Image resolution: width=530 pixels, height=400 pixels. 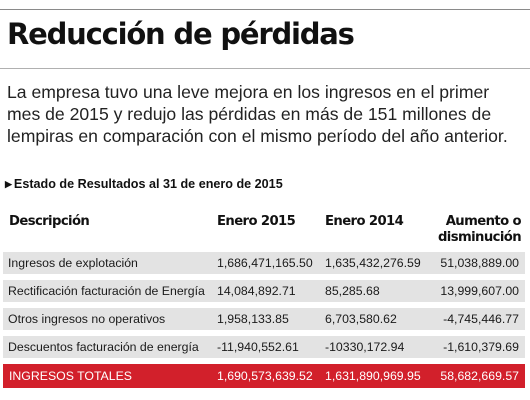 What do you see at coordinates (106, 376) in the screenshot?
I see `total-description: INGRESOS TOTALES` at bounding box center [106, 376].